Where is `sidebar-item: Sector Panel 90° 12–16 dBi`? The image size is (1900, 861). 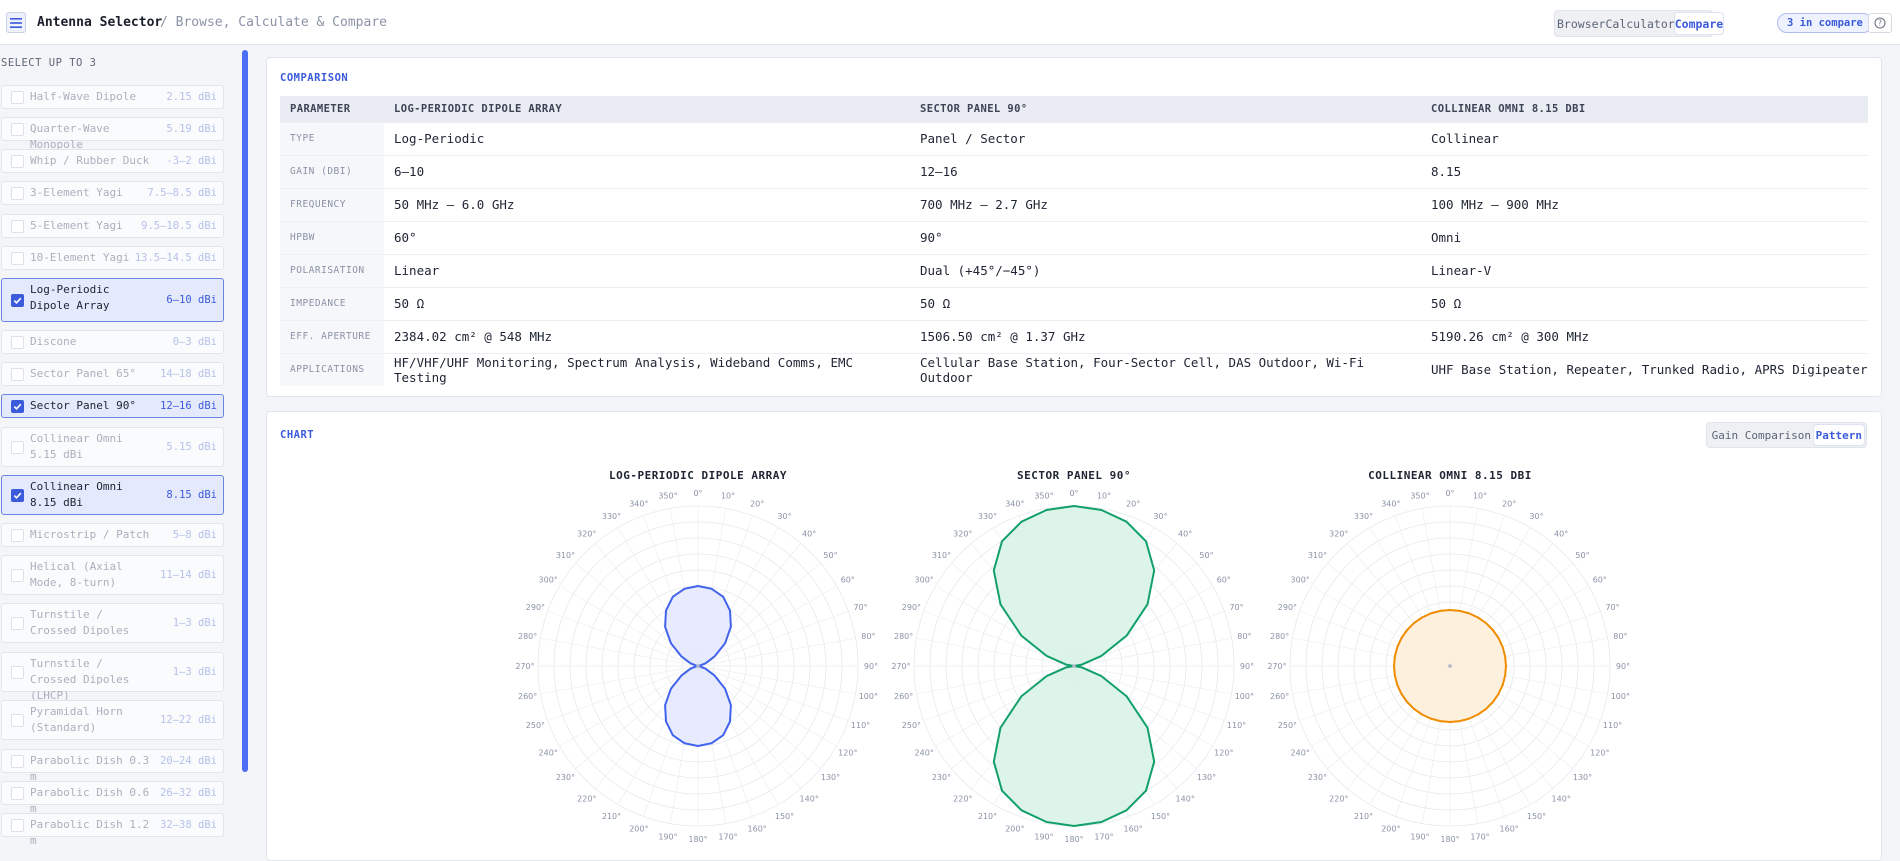
sidebar-item: Sector Panel 90° 12–16 dBi is located at coordinates (112, 406).